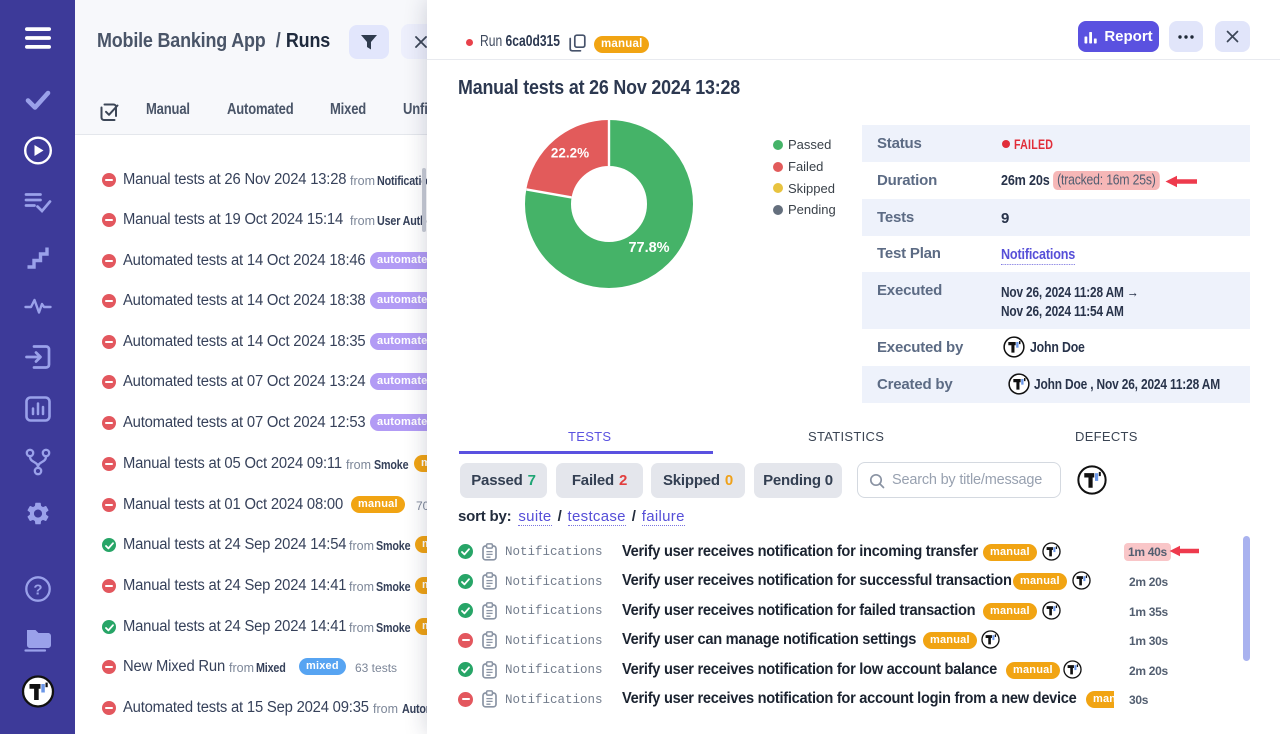  I want to click on svg-text: 77.8%, so click(648, 248).